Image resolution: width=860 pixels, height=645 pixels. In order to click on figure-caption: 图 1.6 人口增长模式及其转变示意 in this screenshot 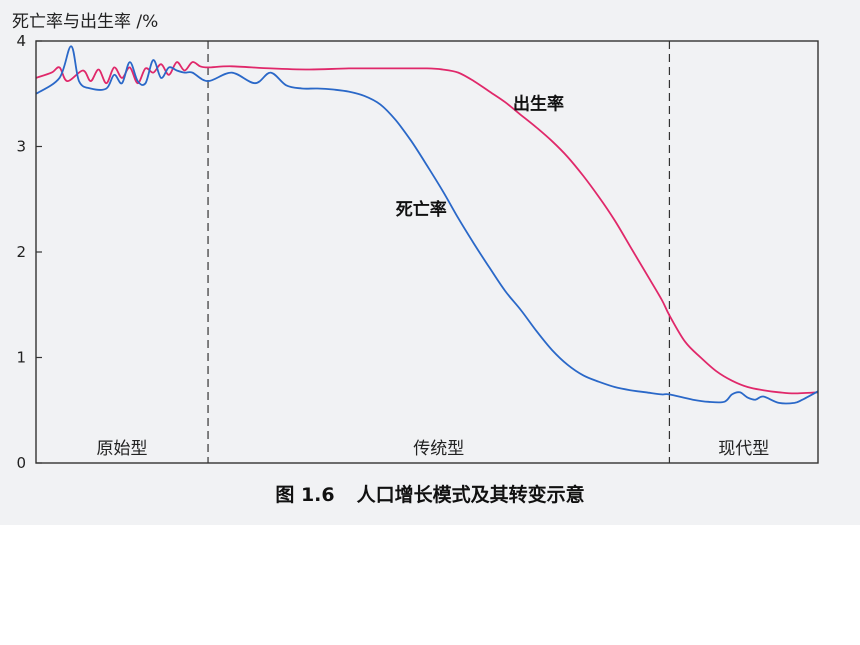, I will do `click(430, 493)`.